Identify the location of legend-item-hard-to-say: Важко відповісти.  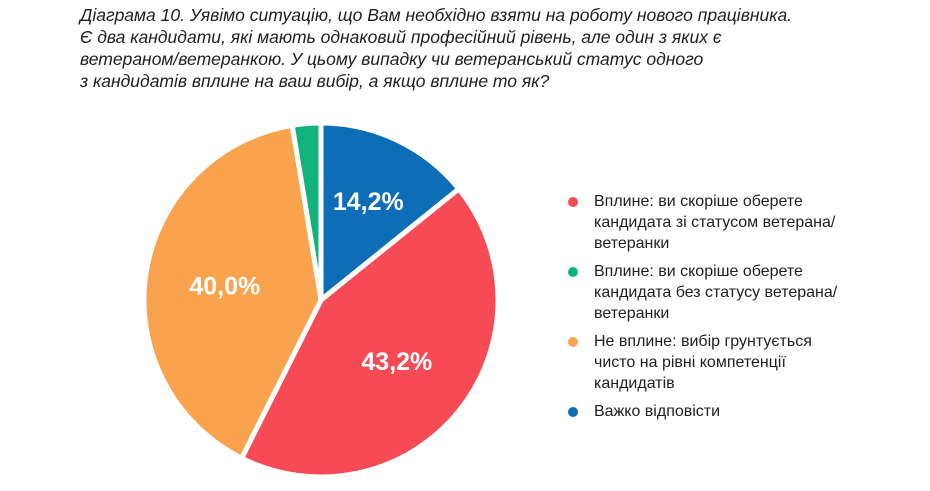
(733, 411).